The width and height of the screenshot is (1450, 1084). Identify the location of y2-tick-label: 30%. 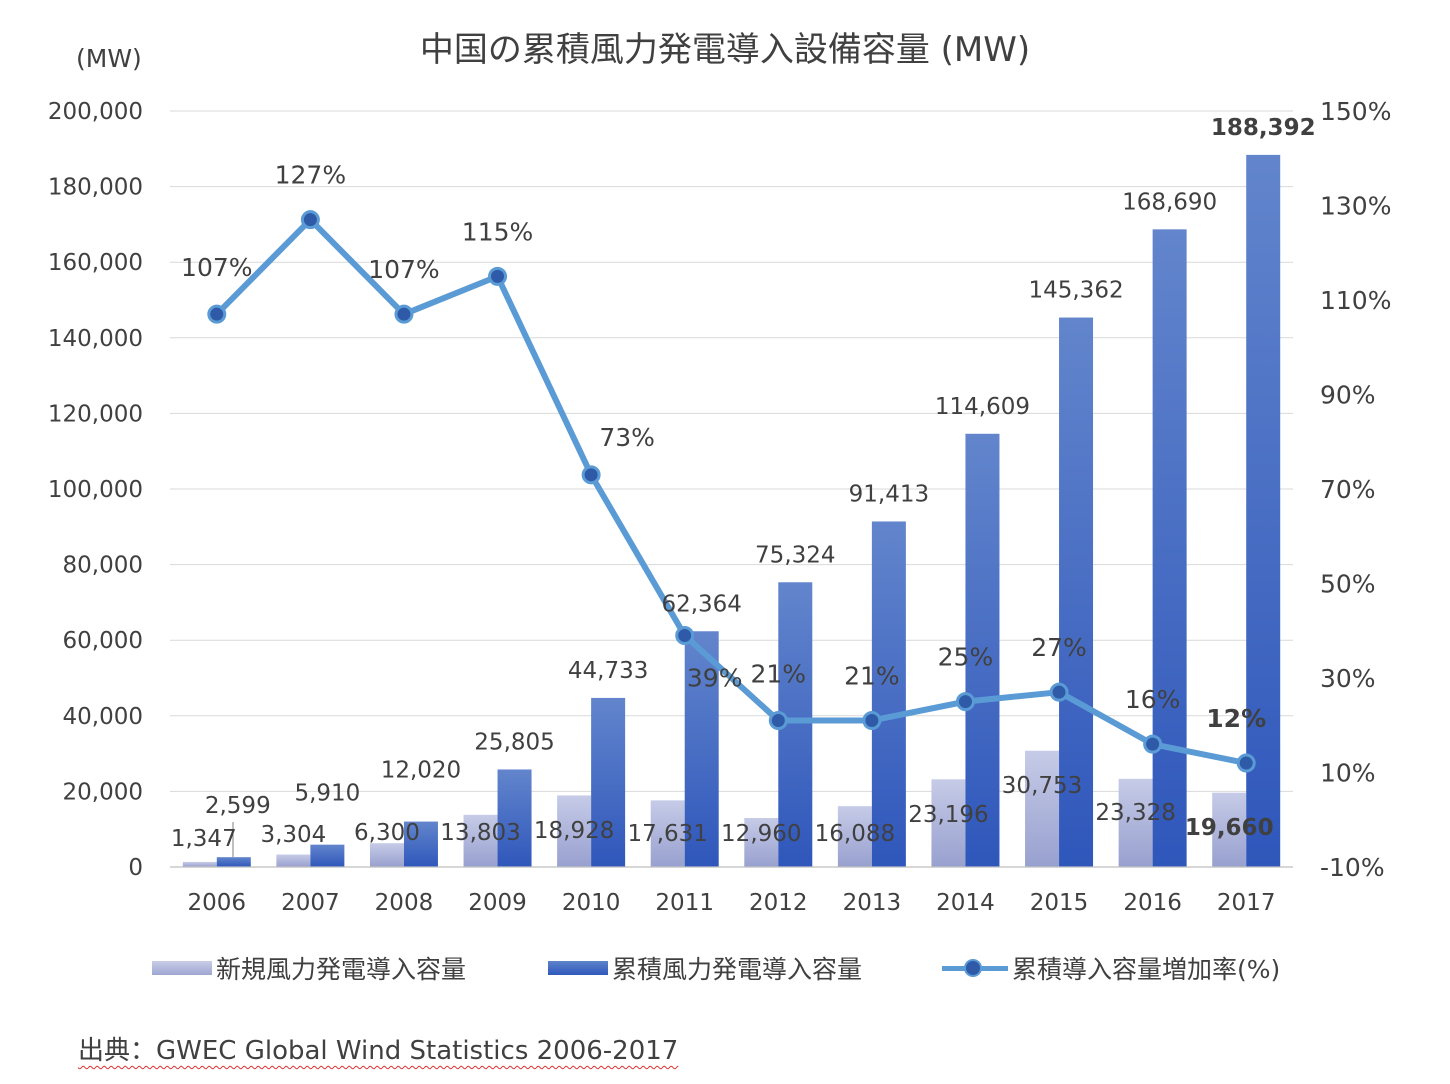
(1348, 678).